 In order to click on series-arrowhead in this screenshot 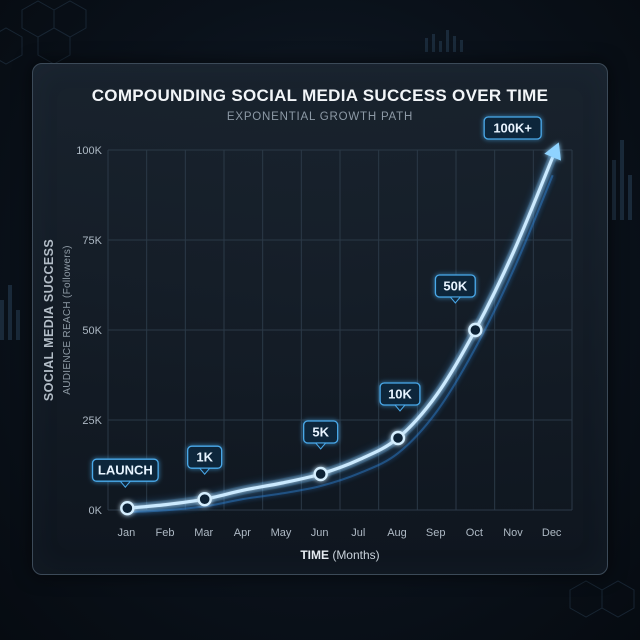, I will do `click(552, 151)`.